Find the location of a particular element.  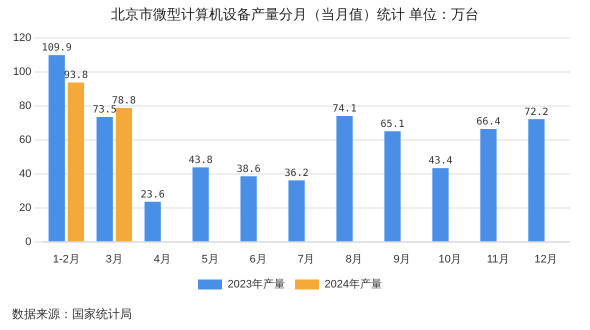

y-tick-label: 100 is located at coordinates (22, 72).